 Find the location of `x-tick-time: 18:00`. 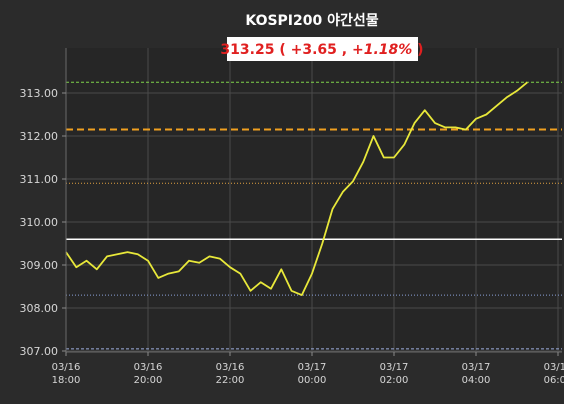

x-tick-time: 18:00 is located at coordinates (66, 380).